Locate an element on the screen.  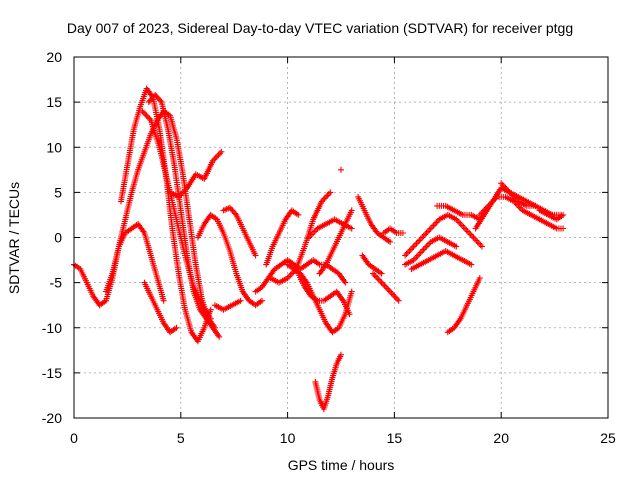
series-26-markers is located at coordinates (458, 212).